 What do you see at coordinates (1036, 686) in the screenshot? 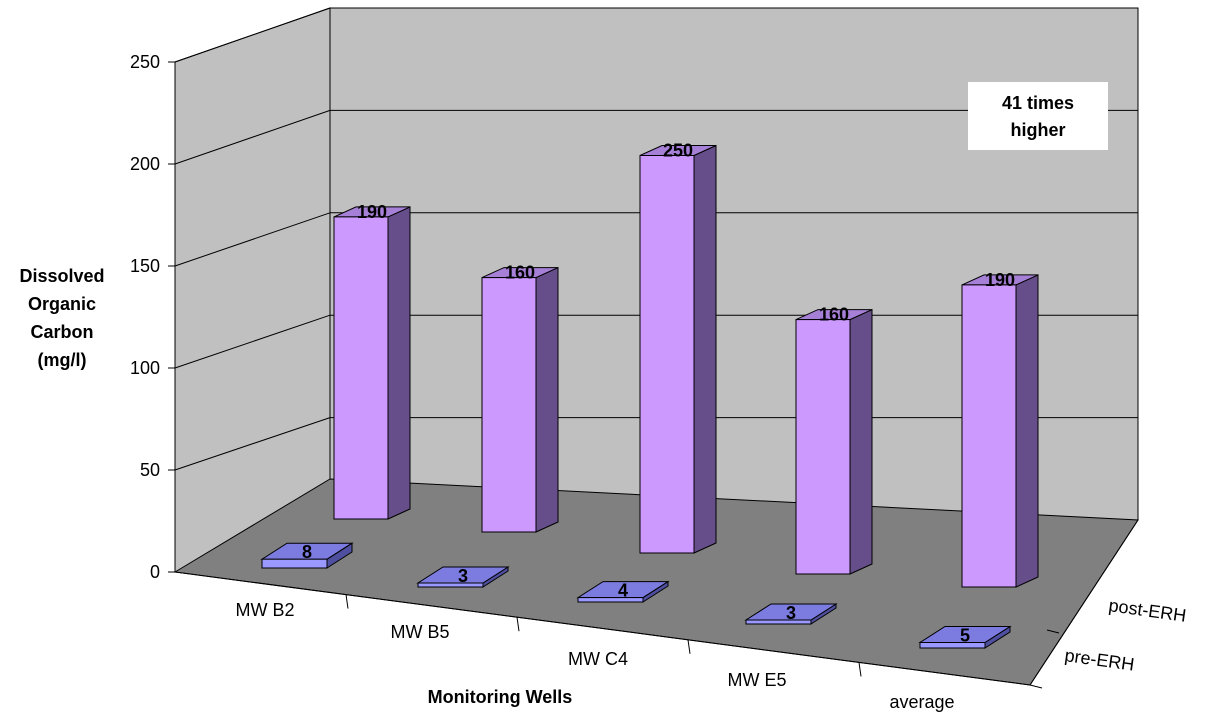
I see `depth-tick-mark` at bounding box center [1036, 686].